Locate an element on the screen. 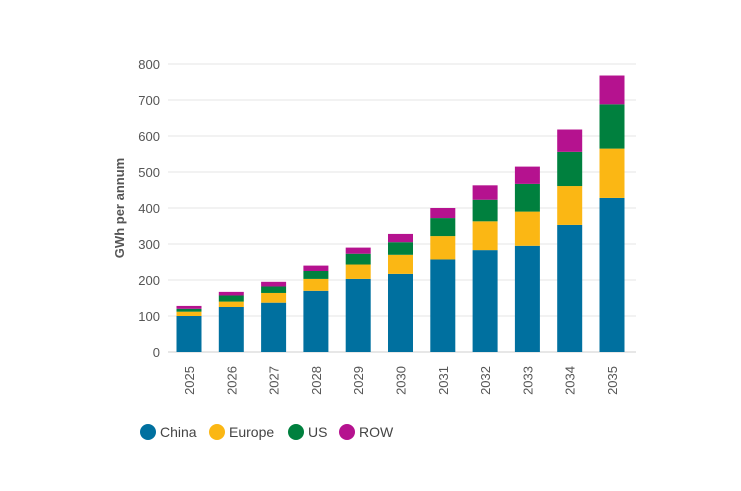 Image resolution: width=741 pixels, height=491 pixels. bar-europe-2026 is located at coordinates (231, 304).